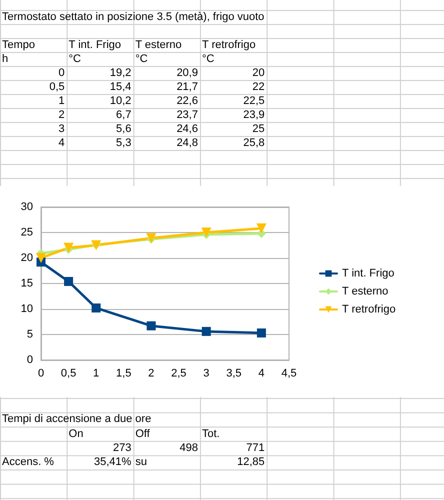 The image size is (444, 500). What do you see at coordinates (123, 143) in the screenshot?
I see `text: 5,3` at bounding box center [123, 143].